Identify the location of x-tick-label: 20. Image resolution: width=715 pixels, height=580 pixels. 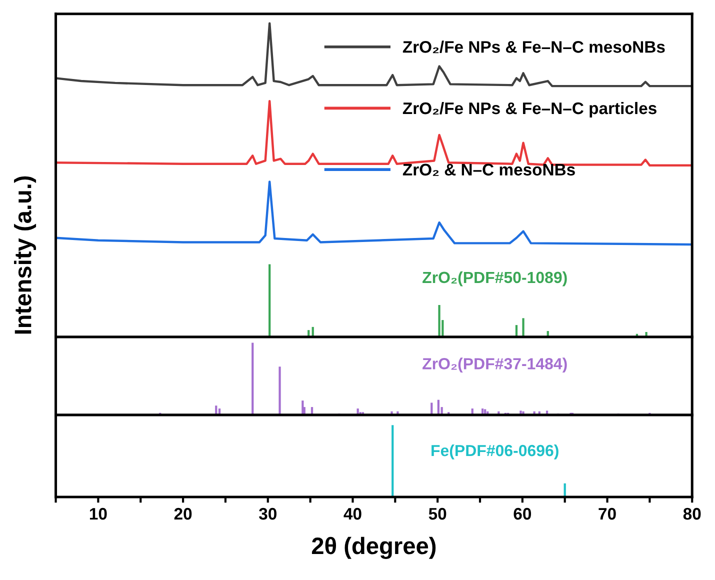
(183, 514).